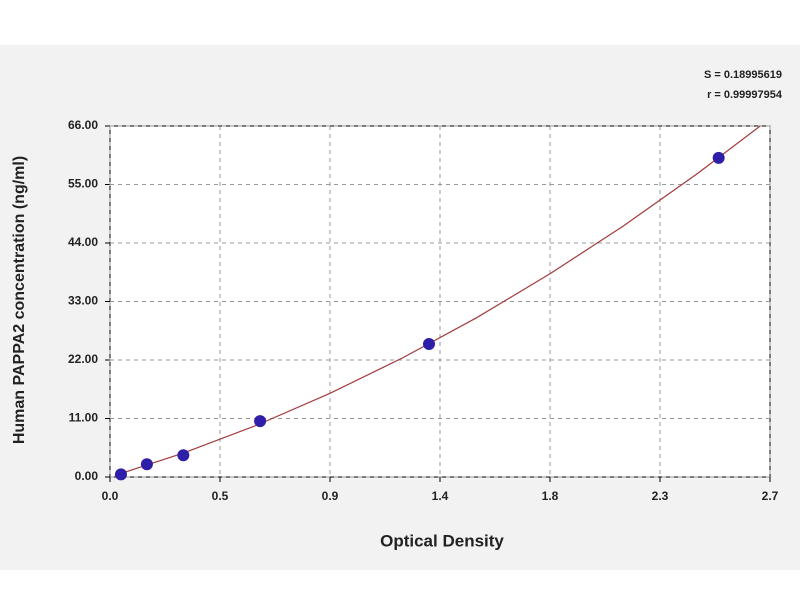 This screenshot has height=600, width=800. I want to click on y-tick-label: 22.00, so click(83, 359).